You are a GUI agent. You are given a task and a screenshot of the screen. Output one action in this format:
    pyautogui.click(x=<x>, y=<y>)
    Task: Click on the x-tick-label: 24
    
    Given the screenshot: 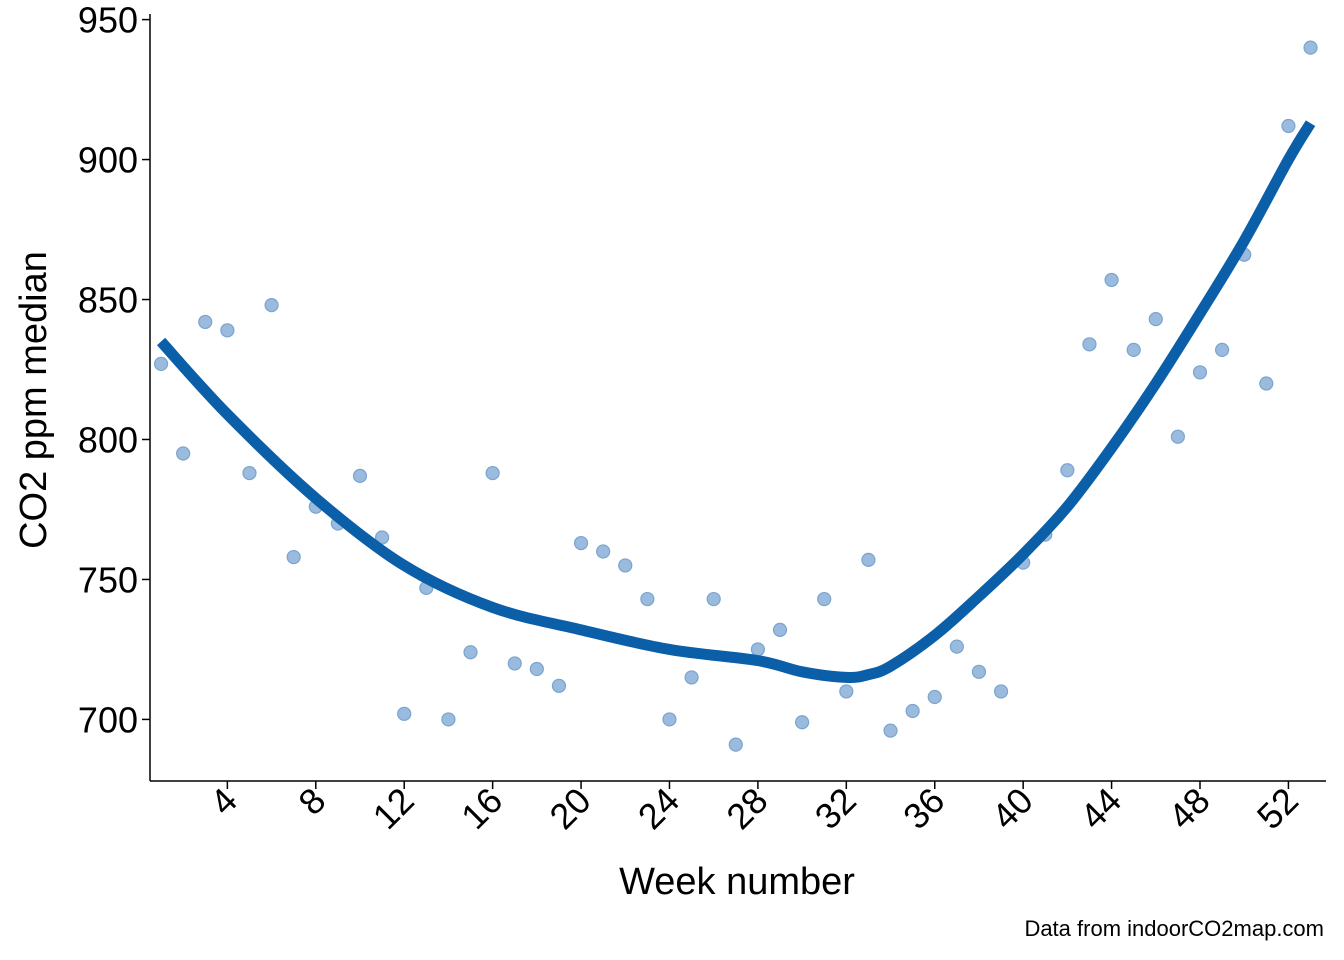 What is the action you would take?
    pyautogui.click(x=658, y=808)
    